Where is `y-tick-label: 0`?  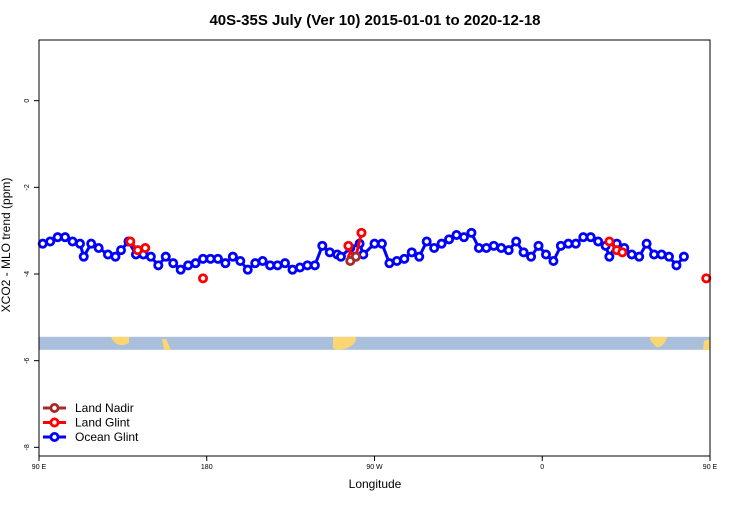 y-tick-label: 0 is located at coordinates (27, 101).